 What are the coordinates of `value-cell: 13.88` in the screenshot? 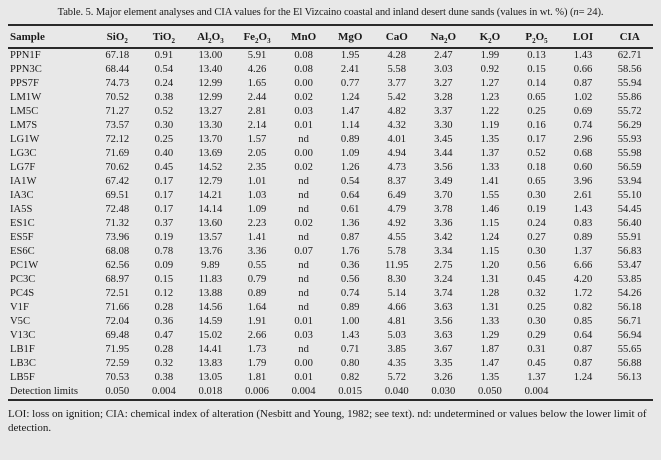 It's located at (210, 293).